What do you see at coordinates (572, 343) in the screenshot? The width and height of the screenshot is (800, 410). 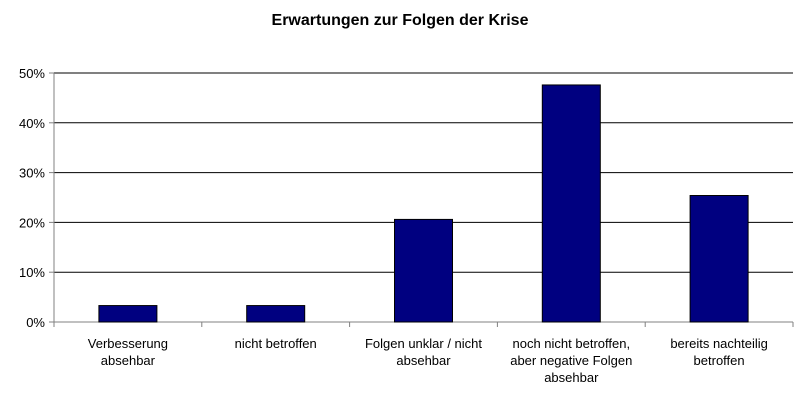 I see `category-label-3-line-0: noch nicht betroffen,` at bounding box center [572, 343].